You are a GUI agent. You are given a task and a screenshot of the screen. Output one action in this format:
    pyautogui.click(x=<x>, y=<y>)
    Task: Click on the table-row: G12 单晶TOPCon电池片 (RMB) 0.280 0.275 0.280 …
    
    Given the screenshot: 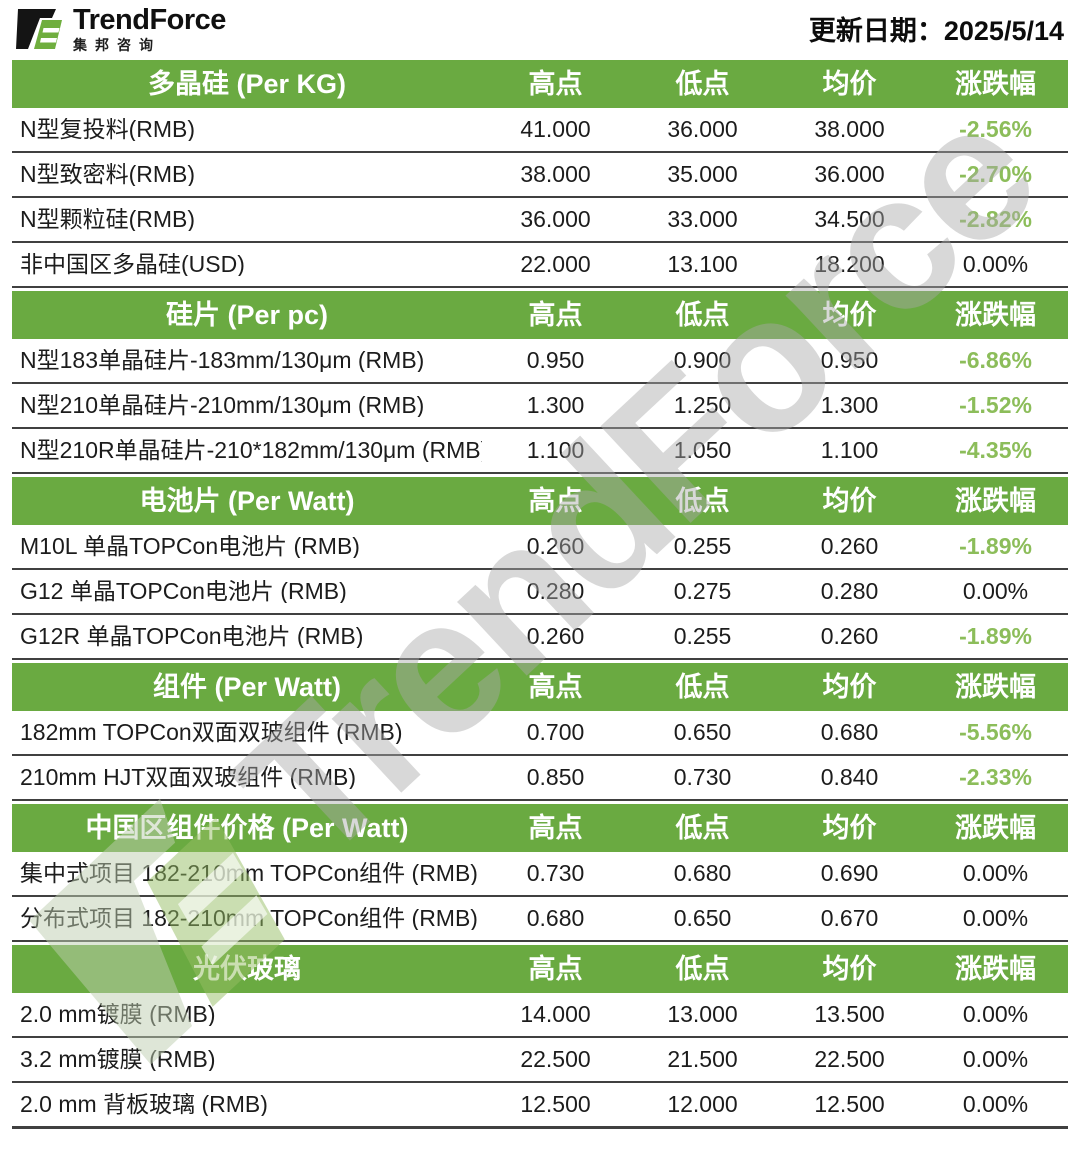 What is the action you would take?
    pyautogui.click(x=540, y=592)
    